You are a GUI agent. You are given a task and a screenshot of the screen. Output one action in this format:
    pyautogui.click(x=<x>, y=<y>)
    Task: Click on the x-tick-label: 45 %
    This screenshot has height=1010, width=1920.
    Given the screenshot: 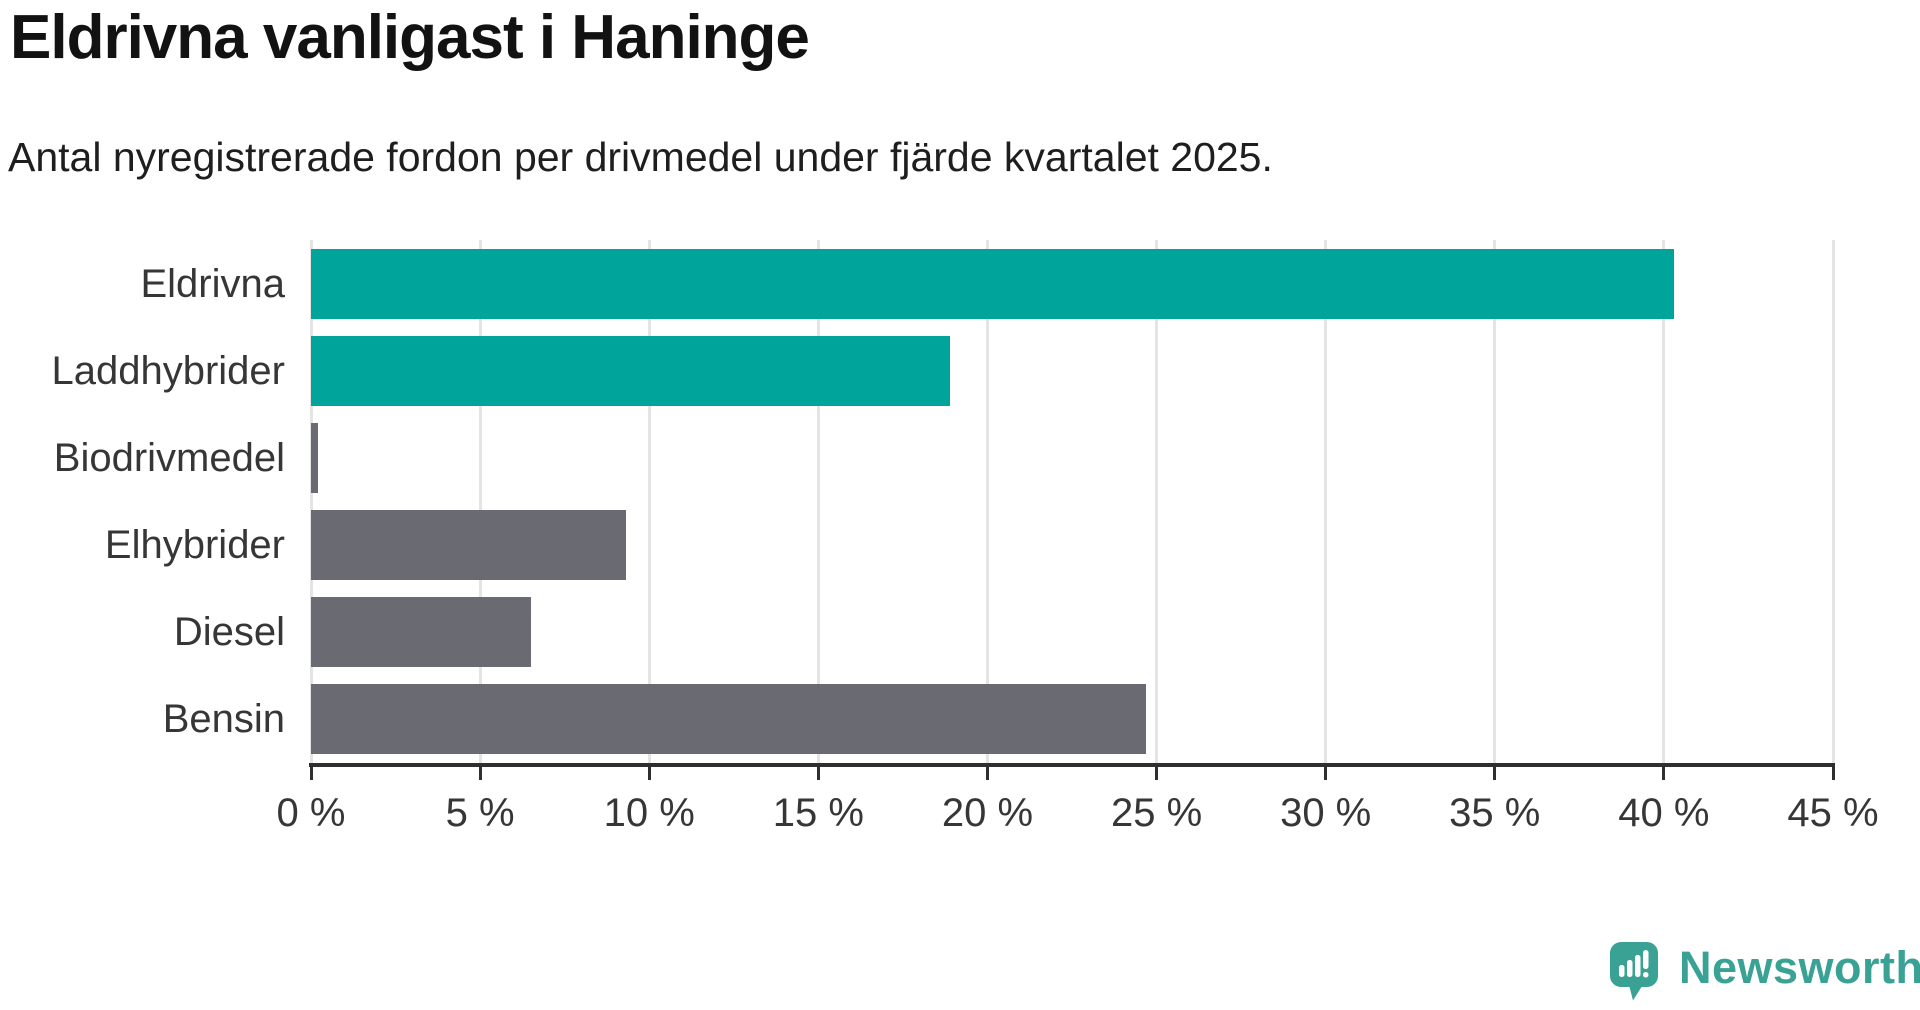 What is the action you would take?
    pyautogui.click(x=1833, y=813)
    